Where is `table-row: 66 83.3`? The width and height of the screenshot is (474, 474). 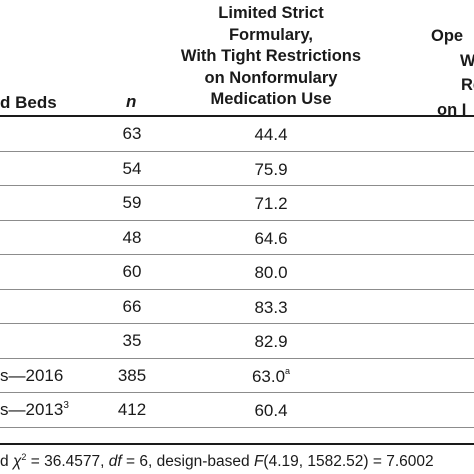 table-row: 66 83.3 is located at coordinates (237, 307).